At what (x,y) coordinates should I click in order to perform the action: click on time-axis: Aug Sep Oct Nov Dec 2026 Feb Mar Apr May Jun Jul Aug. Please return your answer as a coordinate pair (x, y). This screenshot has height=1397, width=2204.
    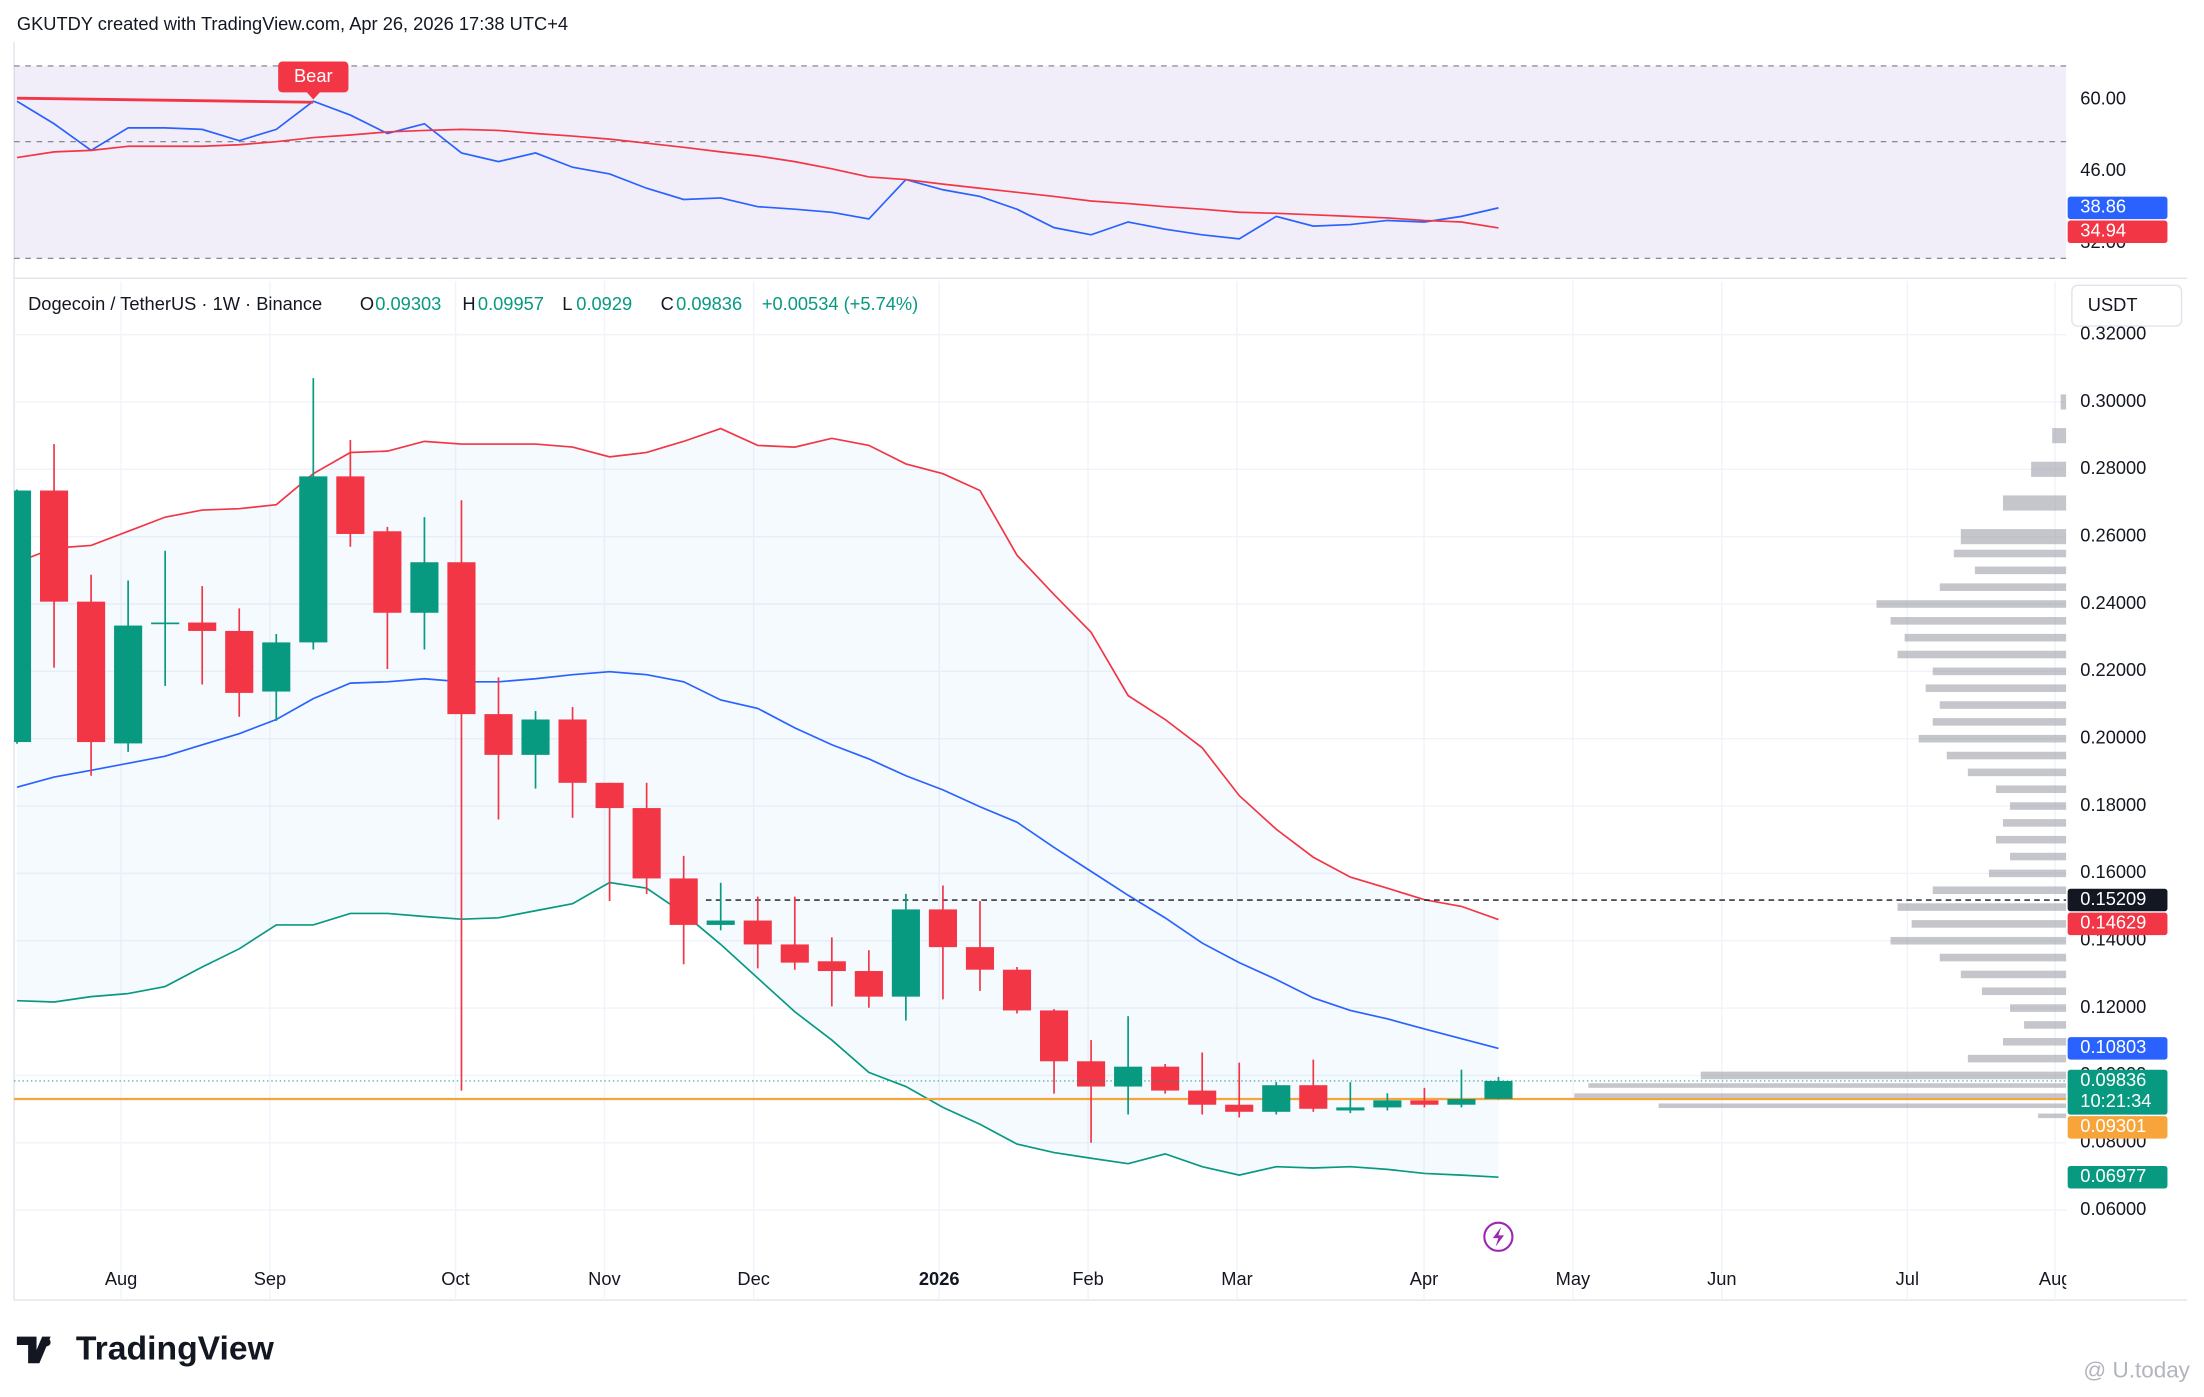
    Looking at the image, I should click on (1085, 1278).